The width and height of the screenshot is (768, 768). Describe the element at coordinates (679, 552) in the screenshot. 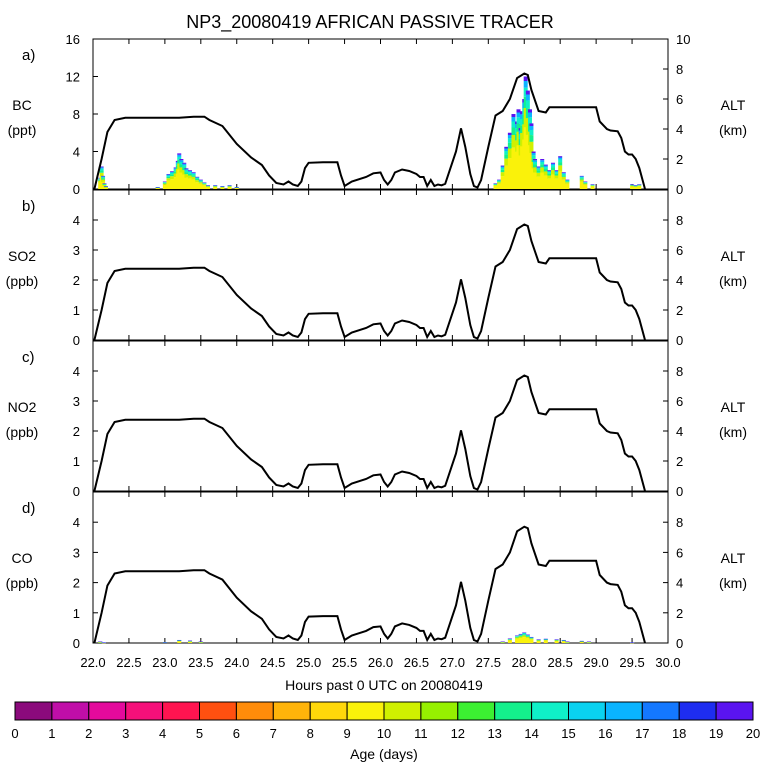

I see `alt-tick-label: 6` at that location.